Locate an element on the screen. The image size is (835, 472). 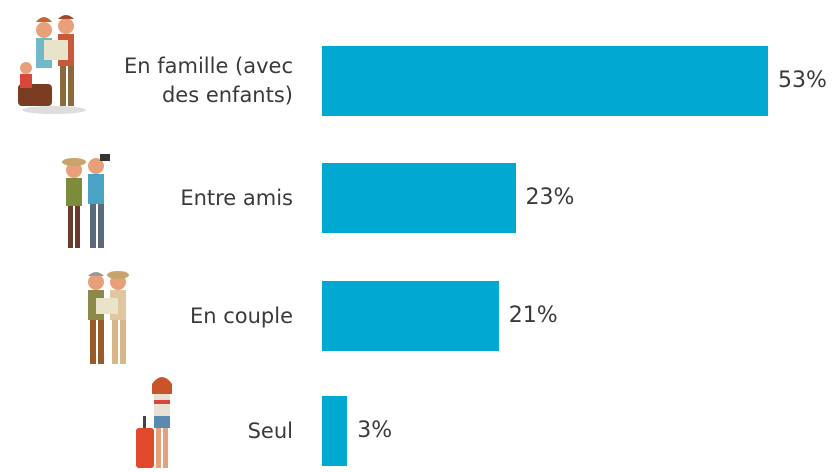
category-label: Entre amis is located at coordinates (236, 197).